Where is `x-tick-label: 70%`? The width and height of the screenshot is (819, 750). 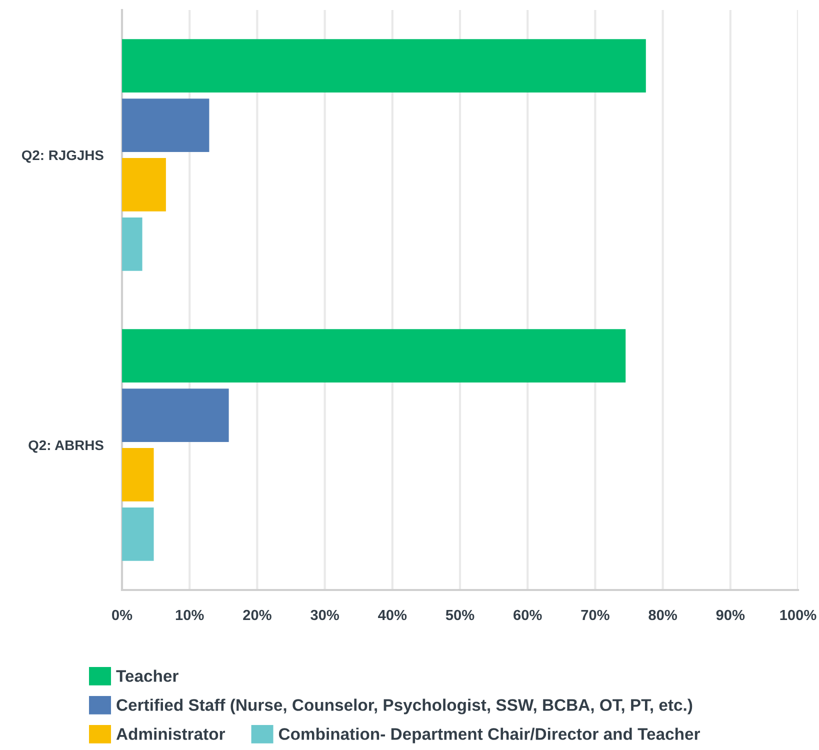
x-tick-label: 70% is located at coordinates (595, 615).